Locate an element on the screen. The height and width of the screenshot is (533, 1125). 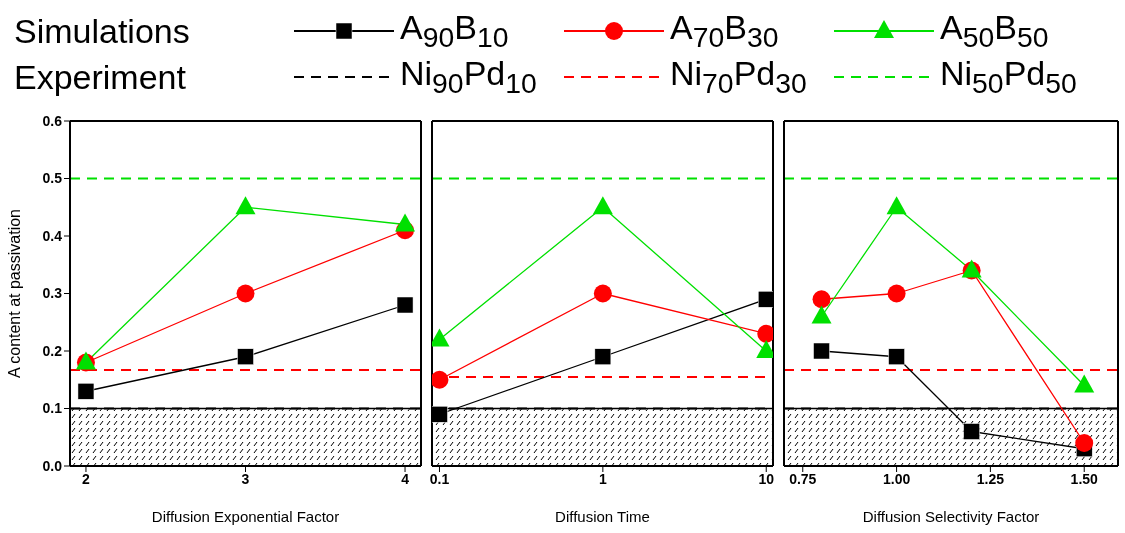
x-tick-label: 4 is located at coordinates (405, 478).